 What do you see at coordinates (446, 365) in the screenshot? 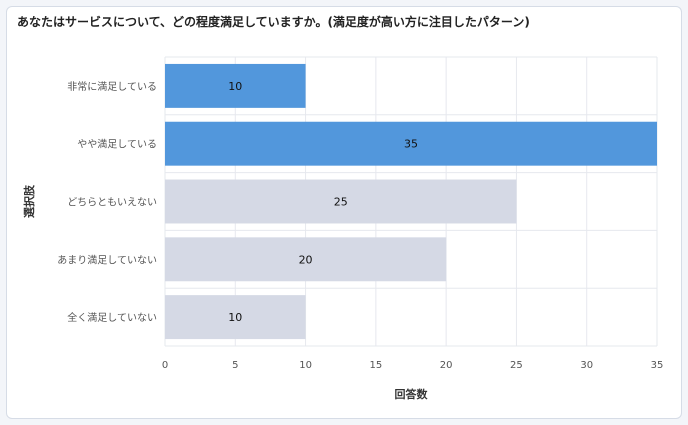
I see `x-tick-label: 20` at bounding box center [446, 365].